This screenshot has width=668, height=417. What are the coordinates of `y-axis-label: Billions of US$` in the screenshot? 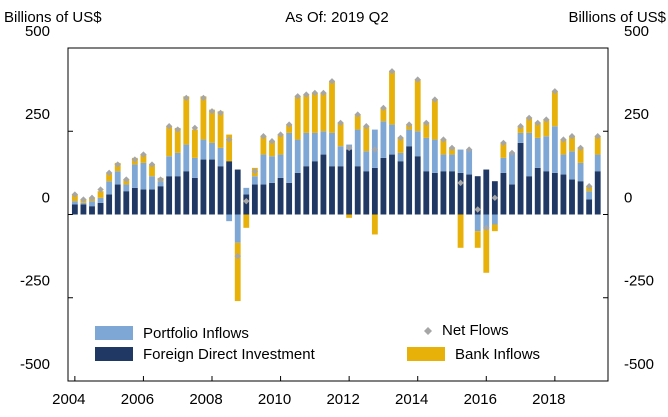 It's located at (53, 17).